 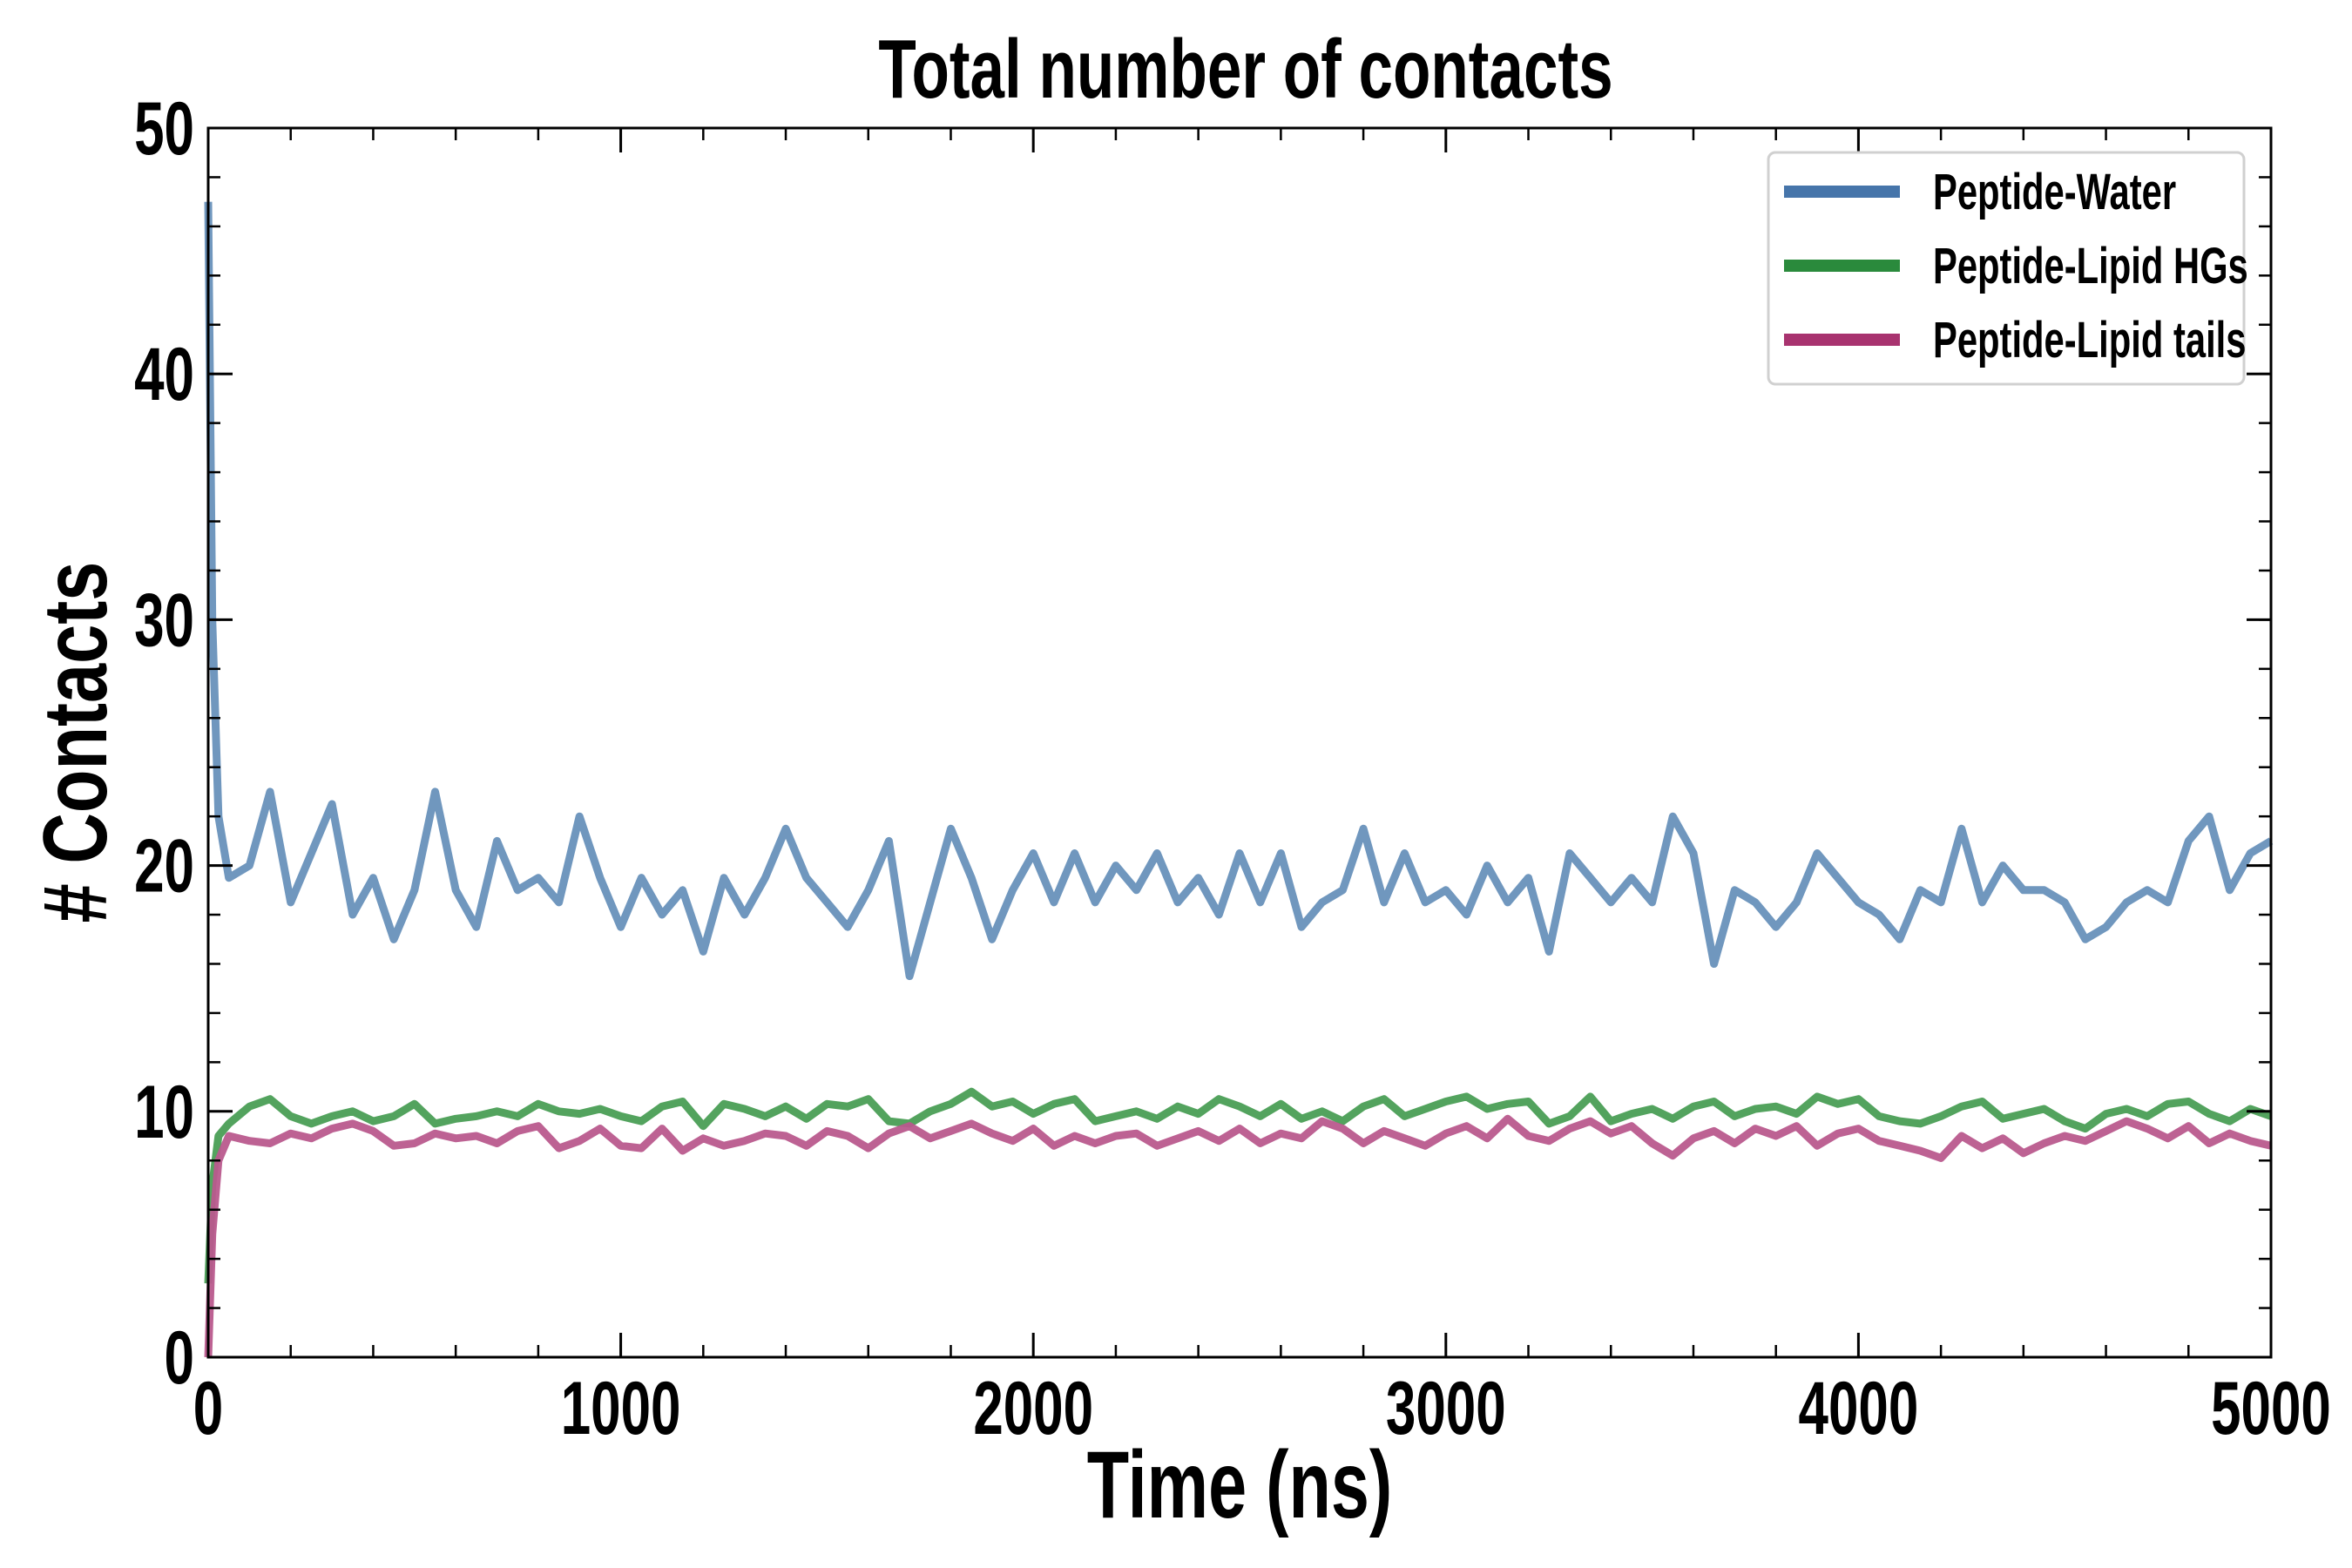 I want to click on legend-label: Peptide-Water, so click(x=2054, y=191).